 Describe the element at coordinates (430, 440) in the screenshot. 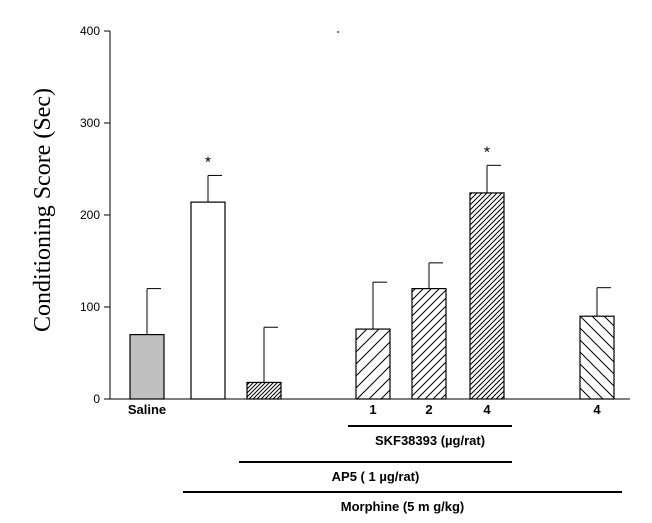

I see `group-label: SKF38393 (µg/rat)` at that location.